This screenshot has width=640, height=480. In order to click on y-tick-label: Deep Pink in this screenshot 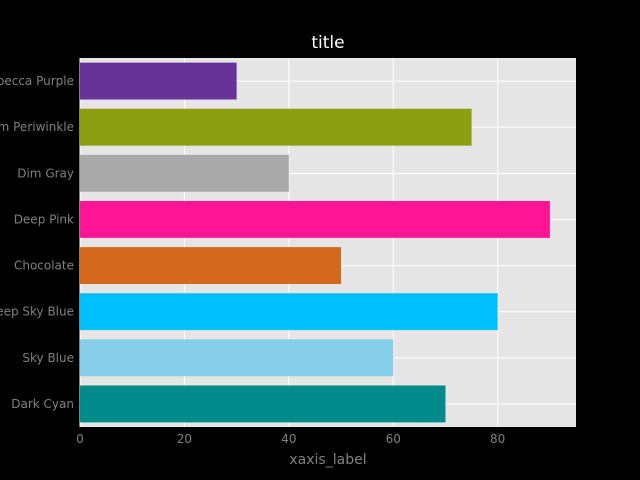, I will do `click(44, 219)`.